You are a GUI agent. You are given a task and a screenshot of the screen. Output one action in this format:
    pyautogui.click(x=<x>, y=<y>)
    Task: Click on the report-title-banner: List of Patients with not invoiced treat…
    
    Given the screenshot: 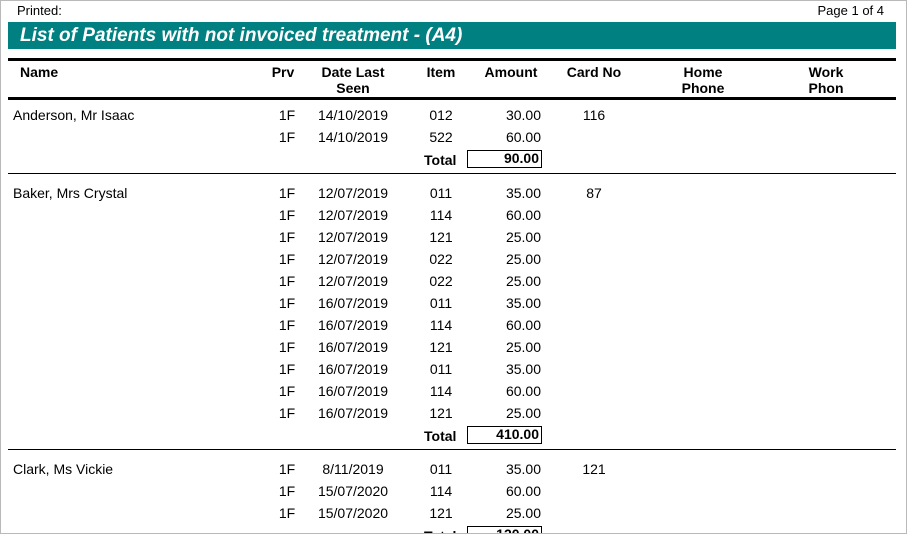 What is the action you would take?
    pyautogui.click(x=452, y=35)
    